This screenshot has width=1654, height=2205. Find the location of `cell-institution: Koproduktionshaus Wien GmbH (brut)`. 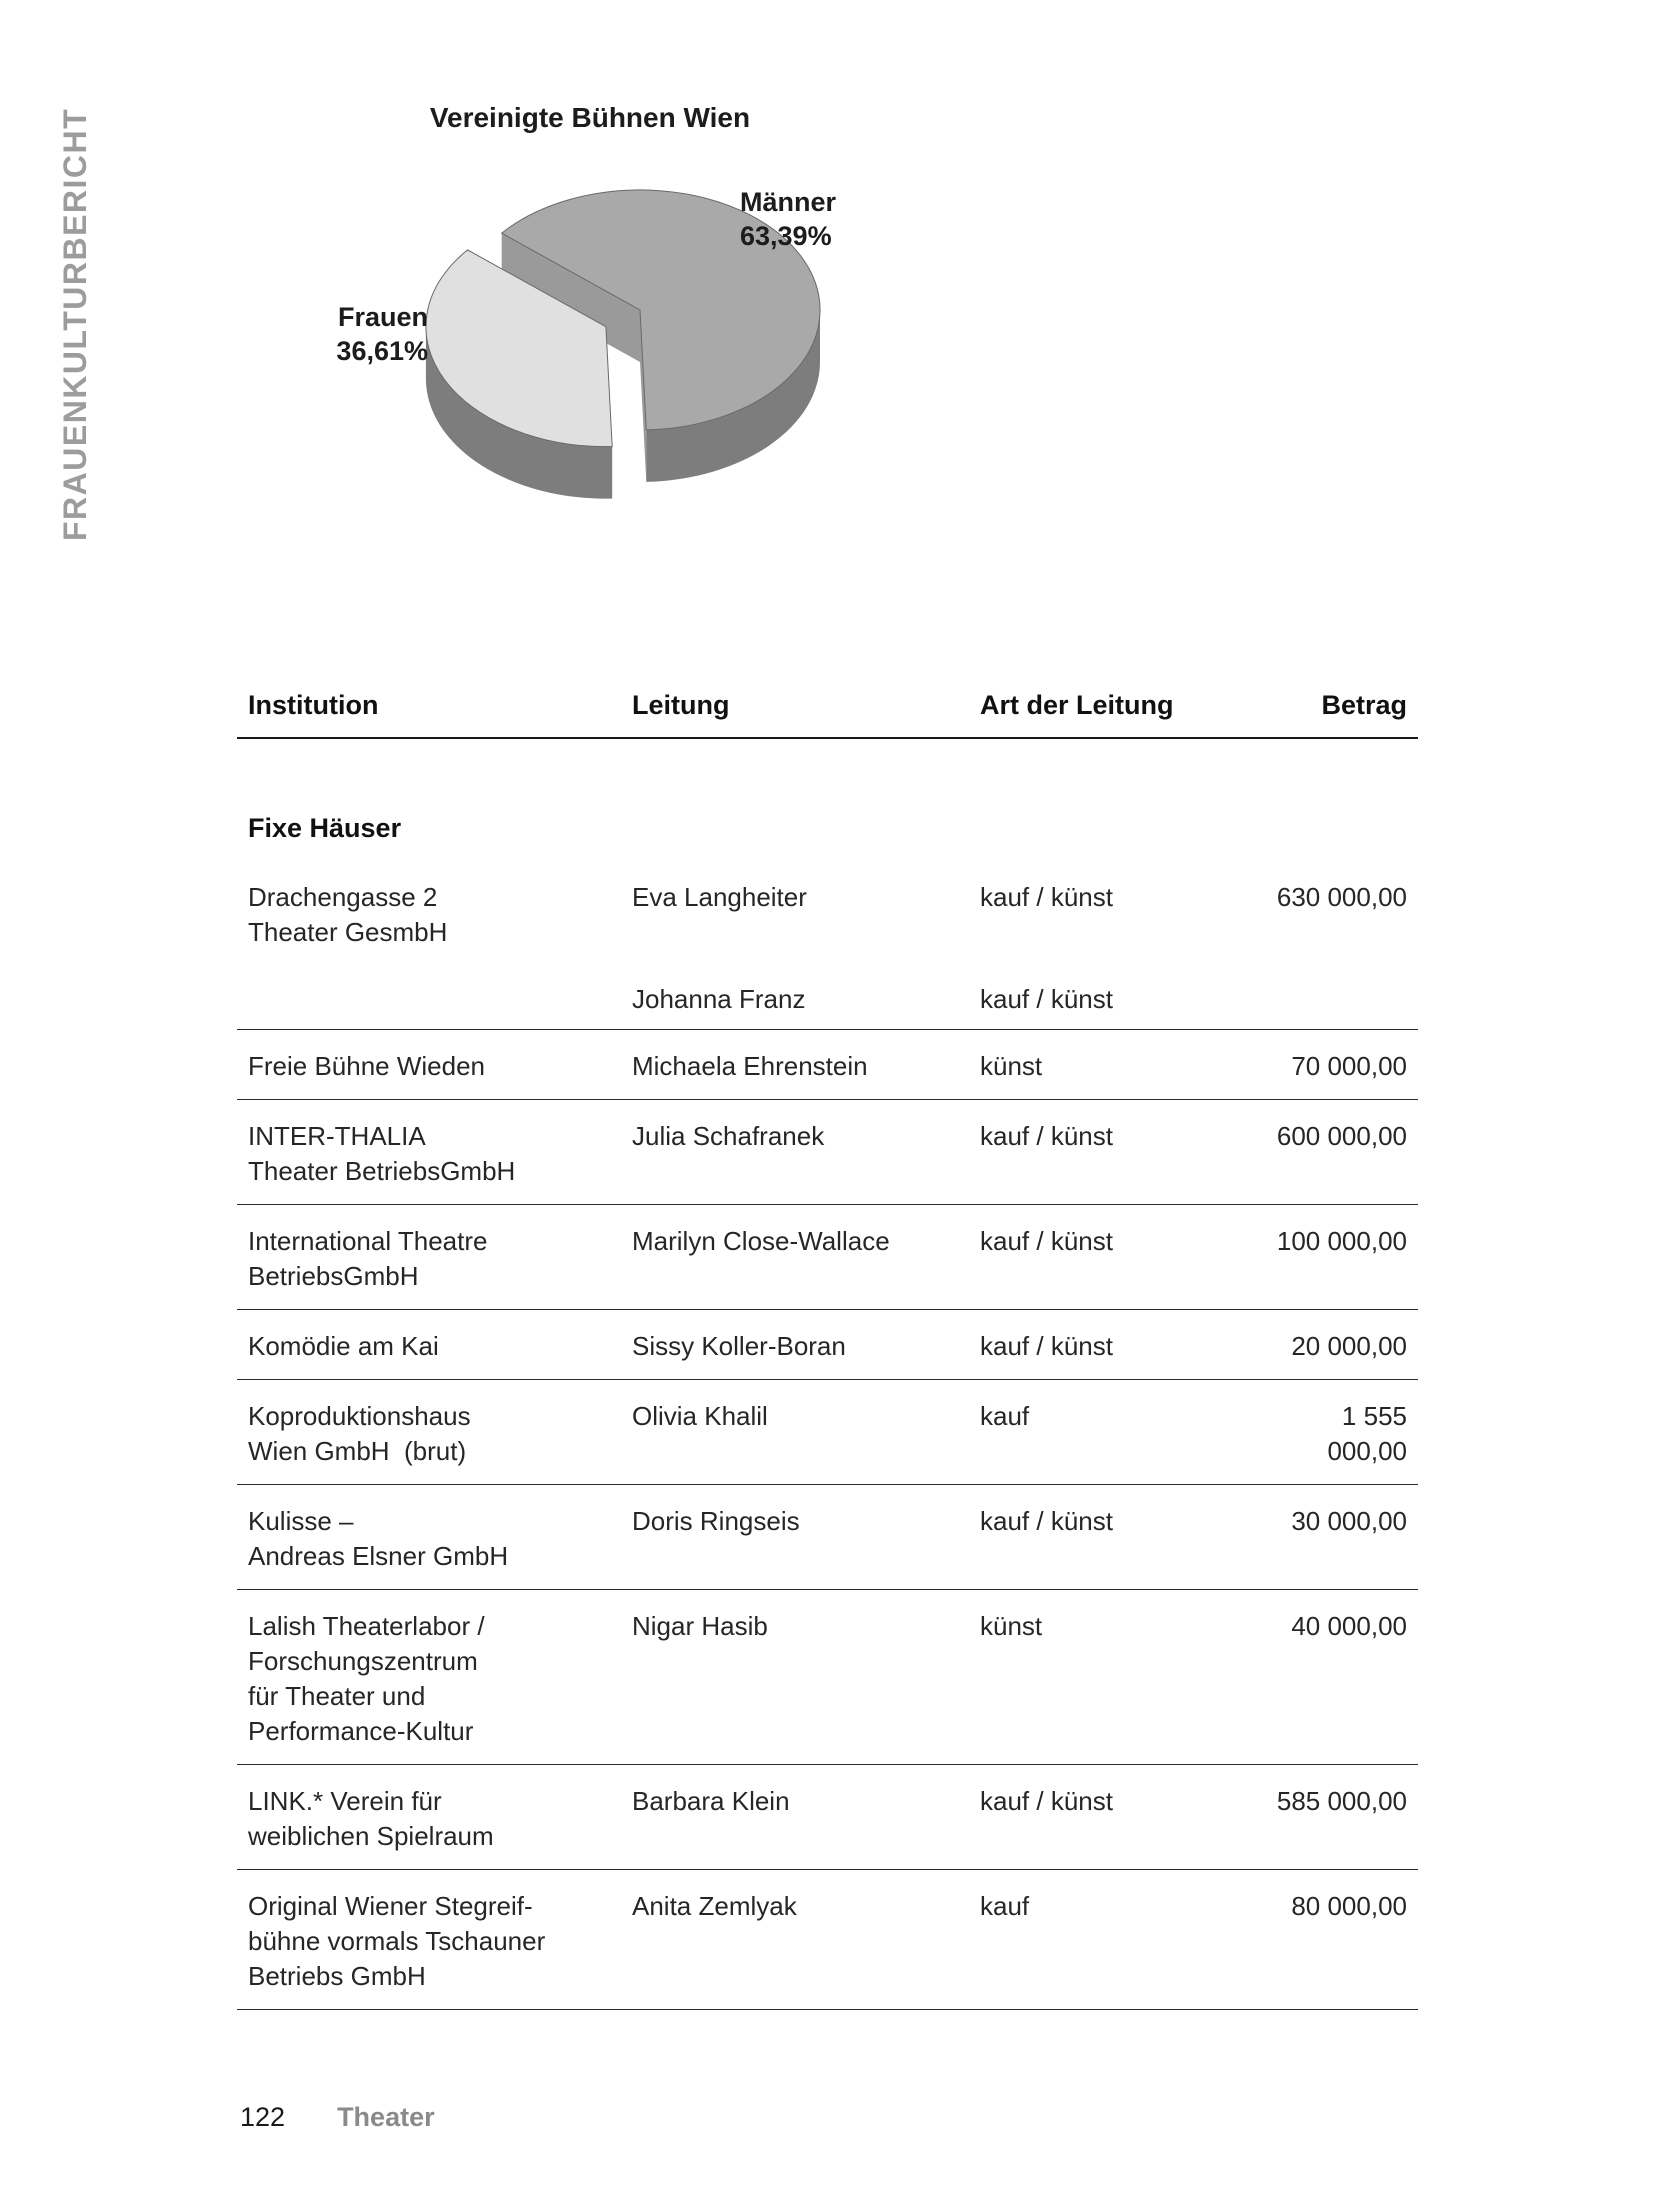

cell-institution: Koproduktionshaus Wien GmbH (brut) is located at coordinates (440, 1434).